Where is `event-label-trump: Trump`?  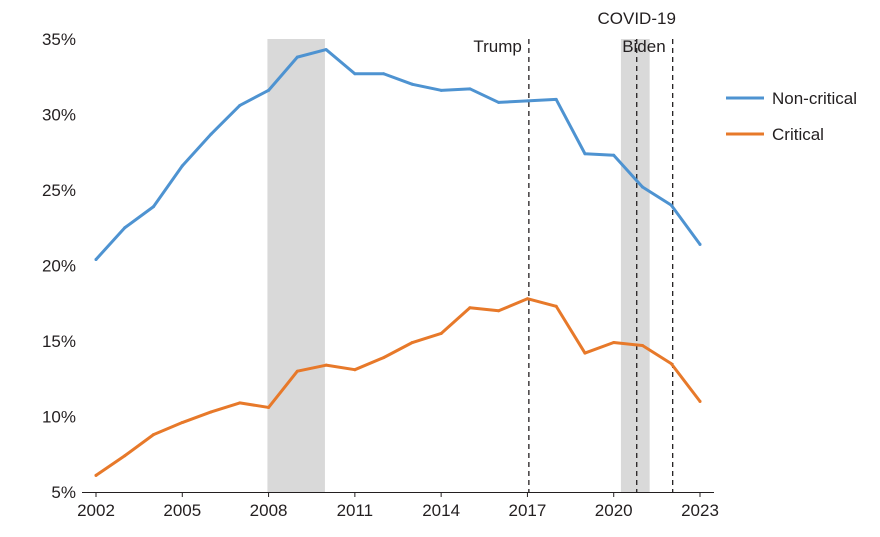
event-label-trump: Trump is located at coordinates (497, 46).